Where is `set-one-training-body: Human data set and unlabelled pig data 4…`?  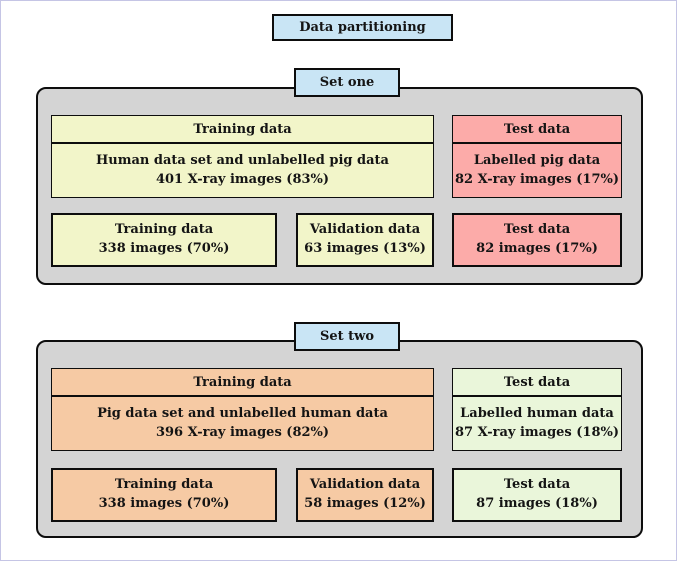 set-one-training-body: Human data set and unlabelled pig data 4… is located at coordinates (242, 170).